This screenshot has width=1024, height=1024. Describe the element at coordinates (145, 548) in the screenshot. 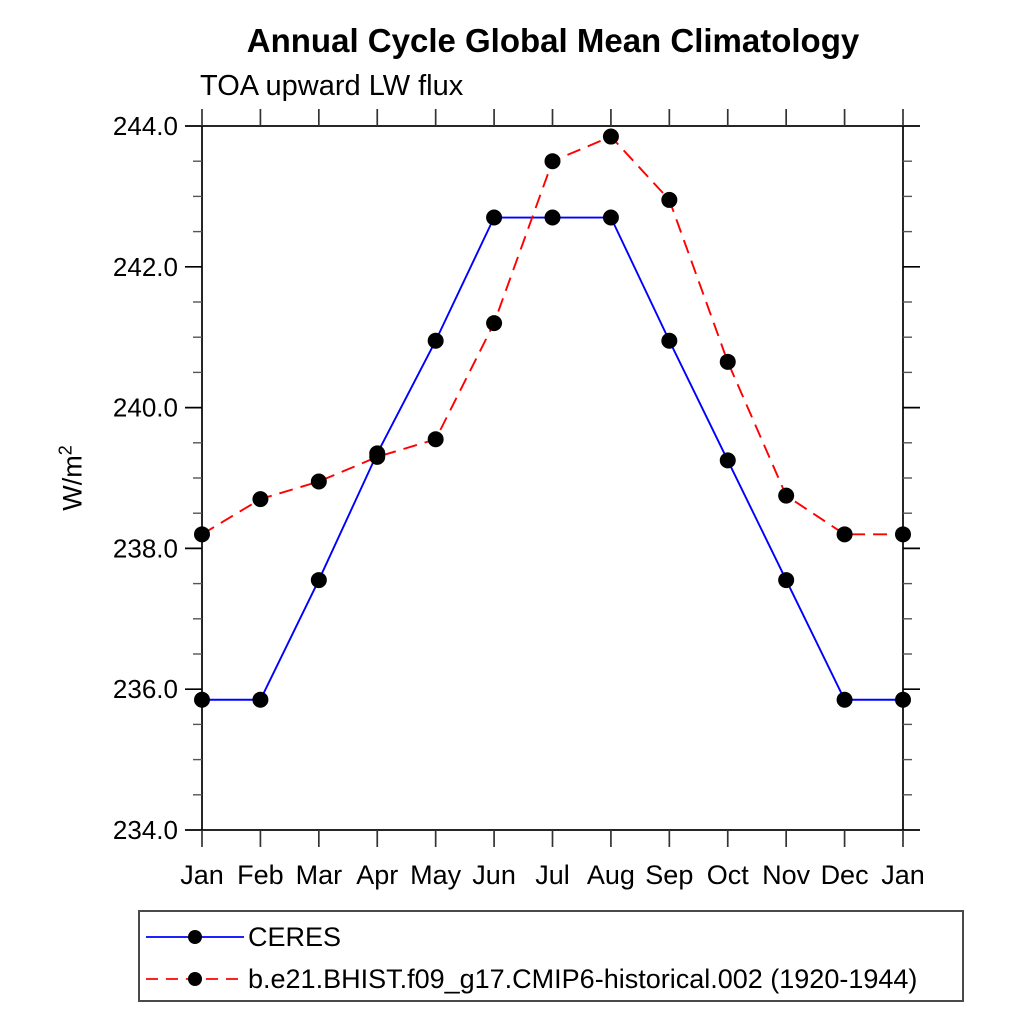

I see `y-tick-label: 238.0` at that location.